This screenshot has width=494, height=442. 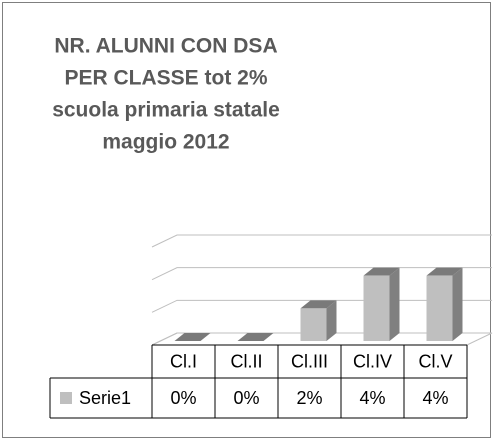 What do you see at coordinates (66, 398) in the screenshot?
I see `legend-swatch` at bounding box center [66, 398].